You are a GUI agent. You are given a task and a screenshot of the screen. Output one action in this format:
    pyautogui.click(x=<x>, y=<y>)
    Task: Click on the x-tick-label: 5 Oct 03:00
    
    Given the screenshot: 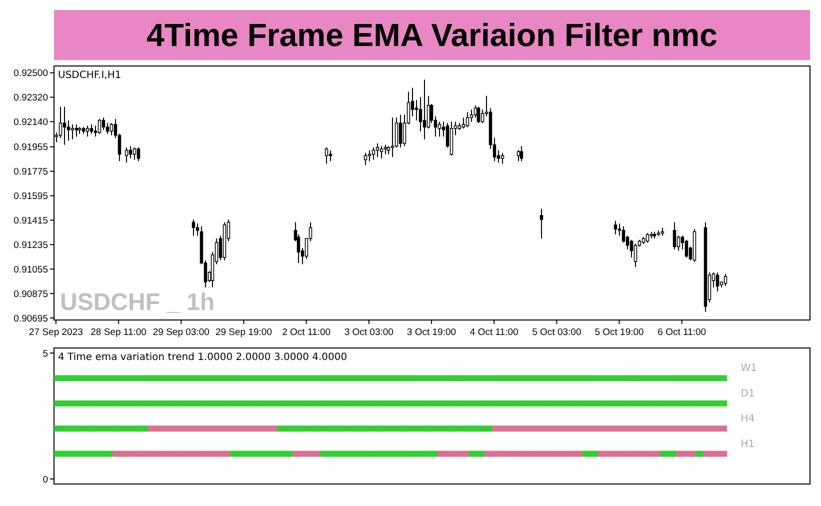 What is the action you would take?
    pyautogui.click(x=557, y=332)
    